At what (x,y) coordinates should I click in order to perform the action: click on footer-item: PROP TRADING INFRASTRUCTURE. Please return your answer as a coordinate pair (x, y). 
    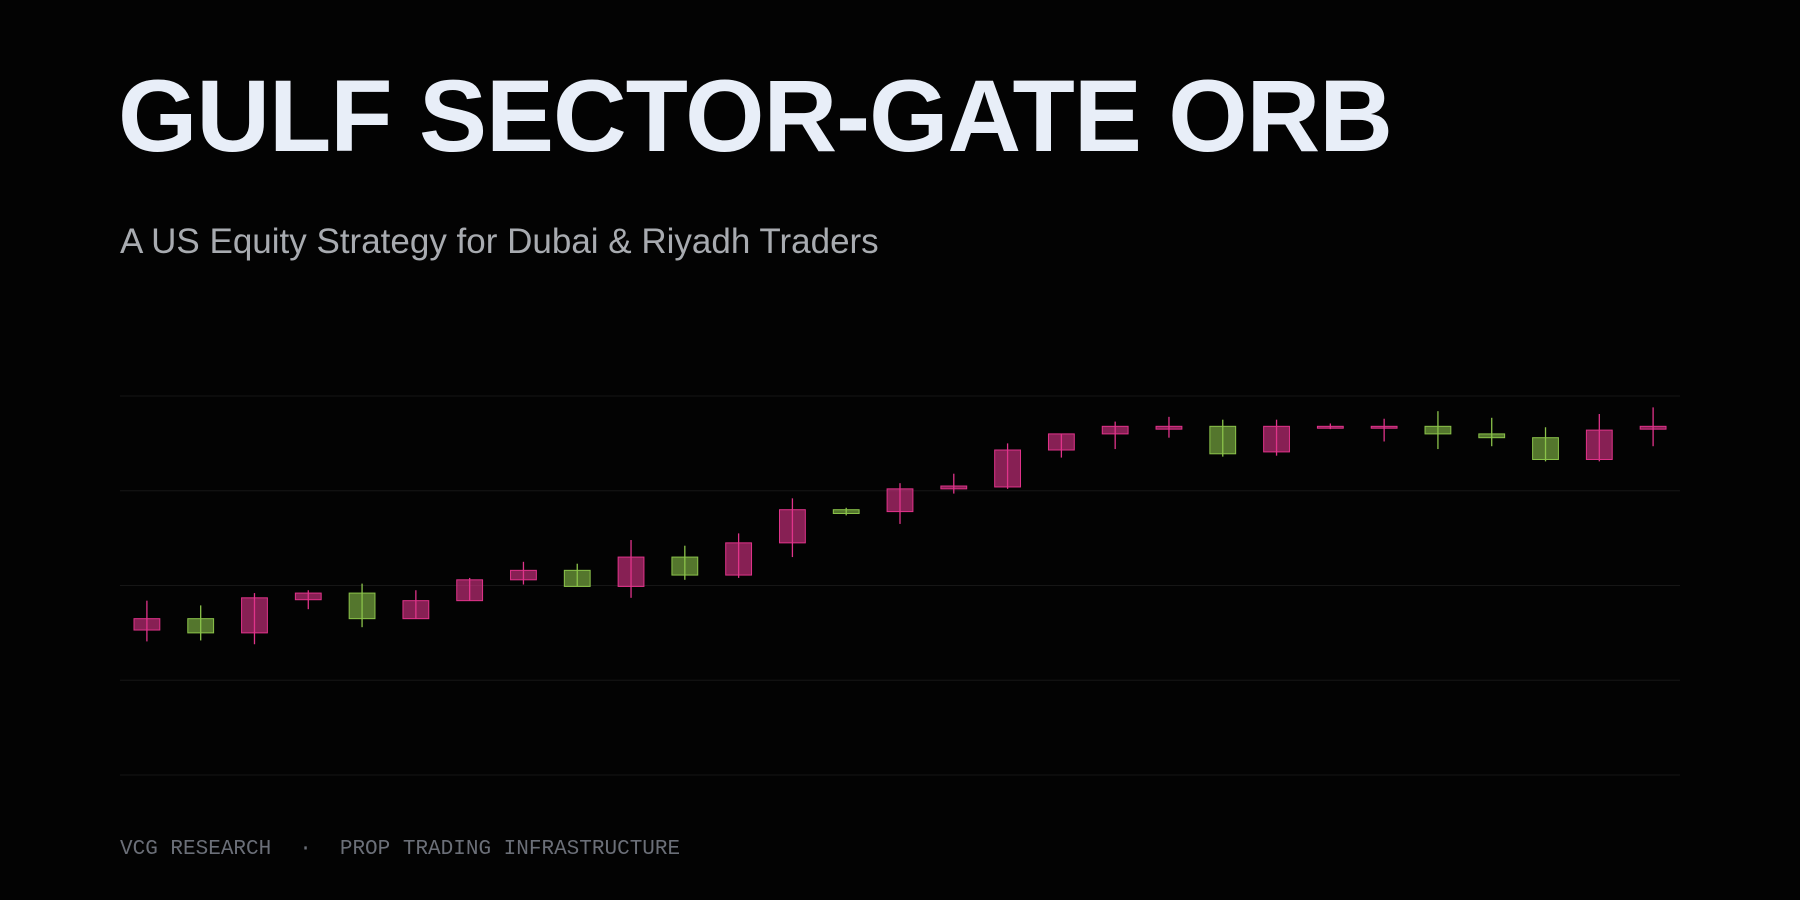
    Looking at the image, I should click on (510, 849).